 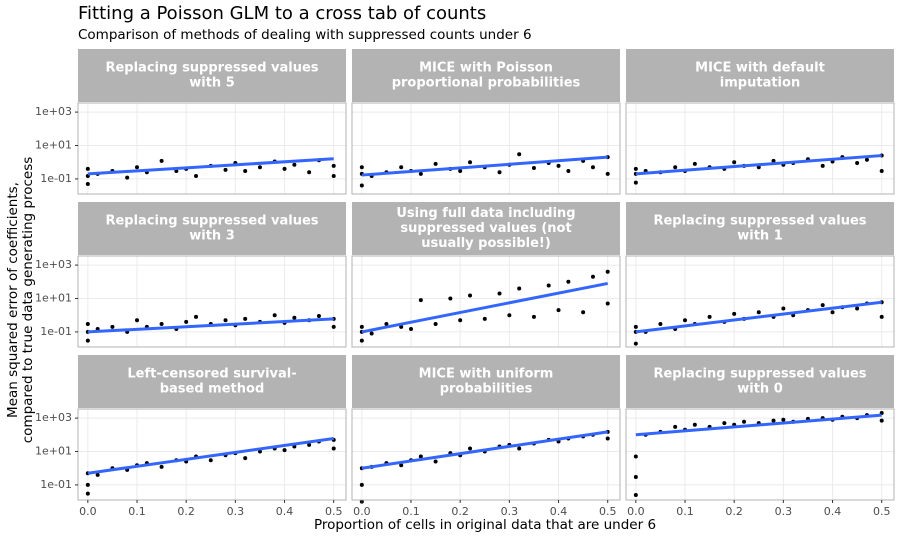 I want to click on panel-title: MICE with uniform, so click(x=486, y=374).